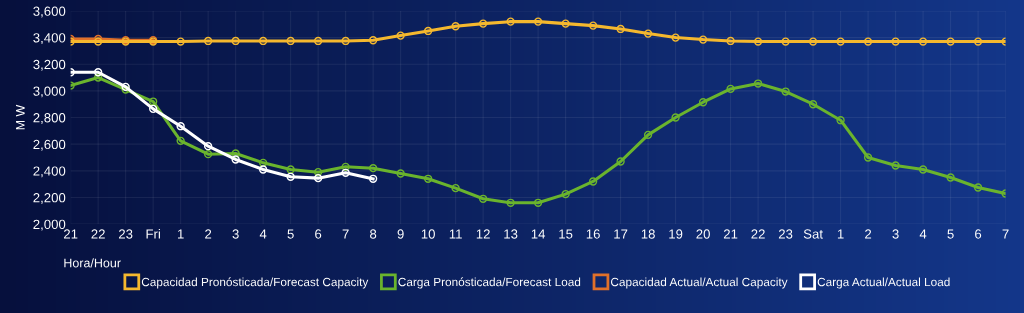 This screenshot has width=1024, height=313. I want to click on x-tick-label: 4, so click(263, 234).